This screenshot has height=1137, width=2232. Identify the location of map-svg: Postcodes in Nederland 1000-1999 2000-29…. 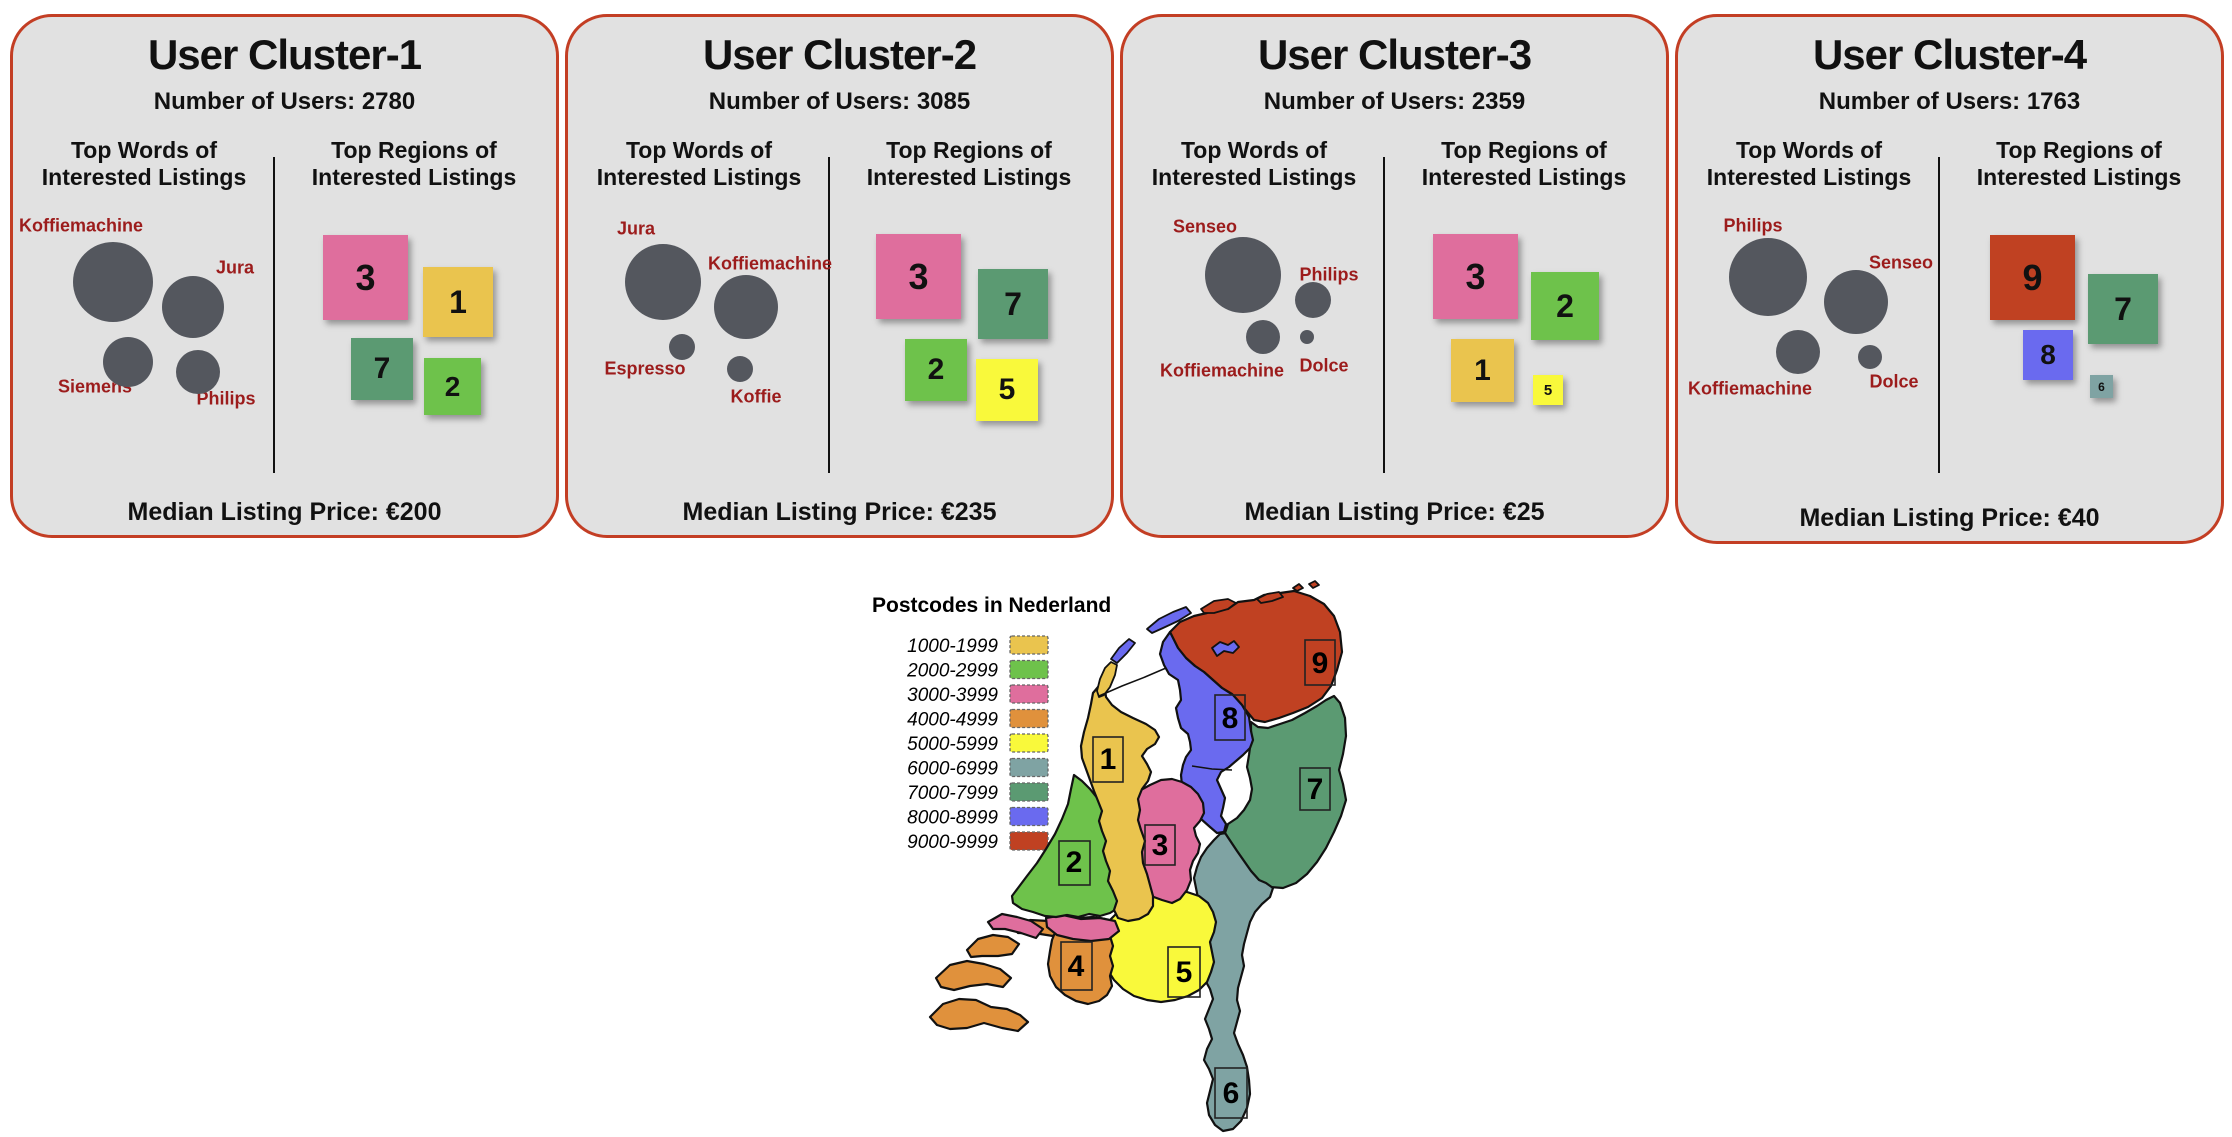
(1110, 856).